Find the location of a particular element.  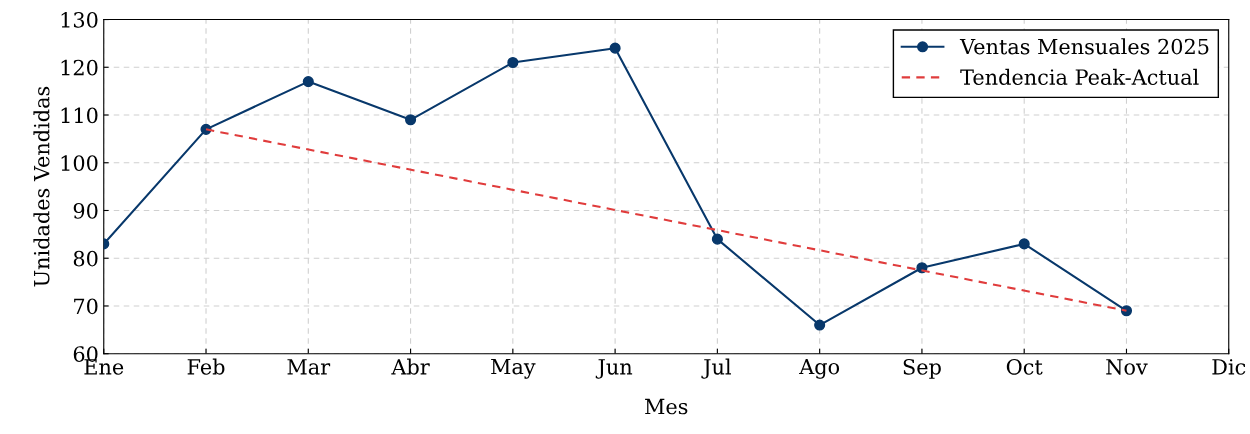

x-tick-label: Dic is located at coordinates (1229, 367).